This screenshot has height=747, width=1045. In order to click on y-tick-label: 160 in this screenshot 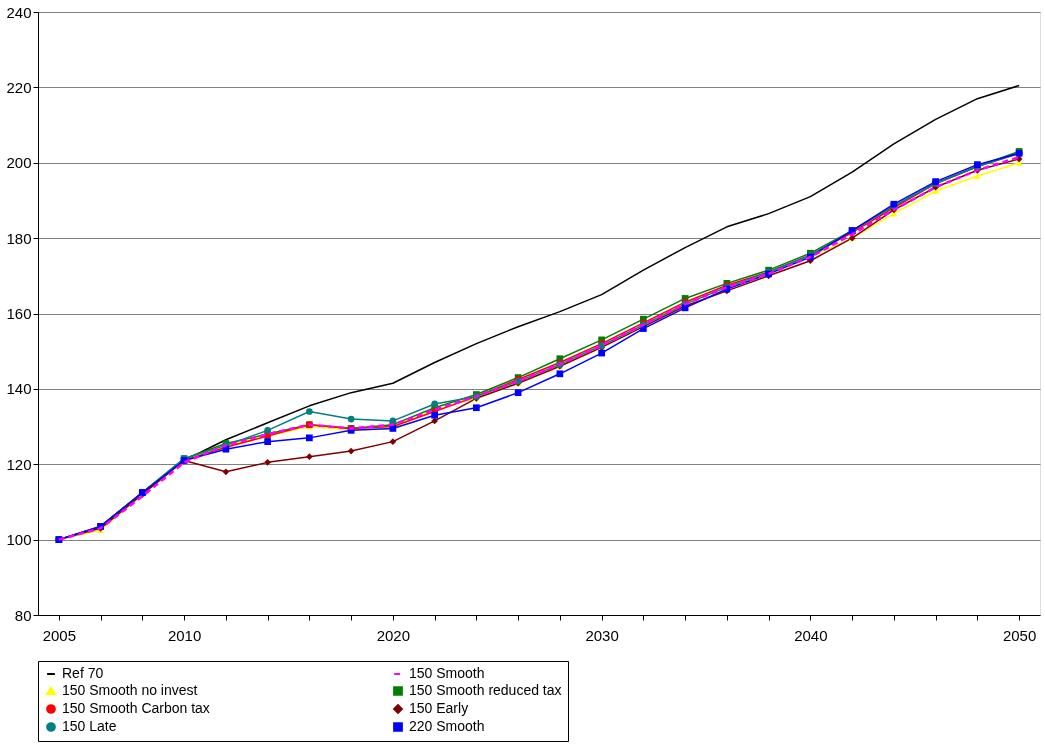, I will do `click(19, 313)`.